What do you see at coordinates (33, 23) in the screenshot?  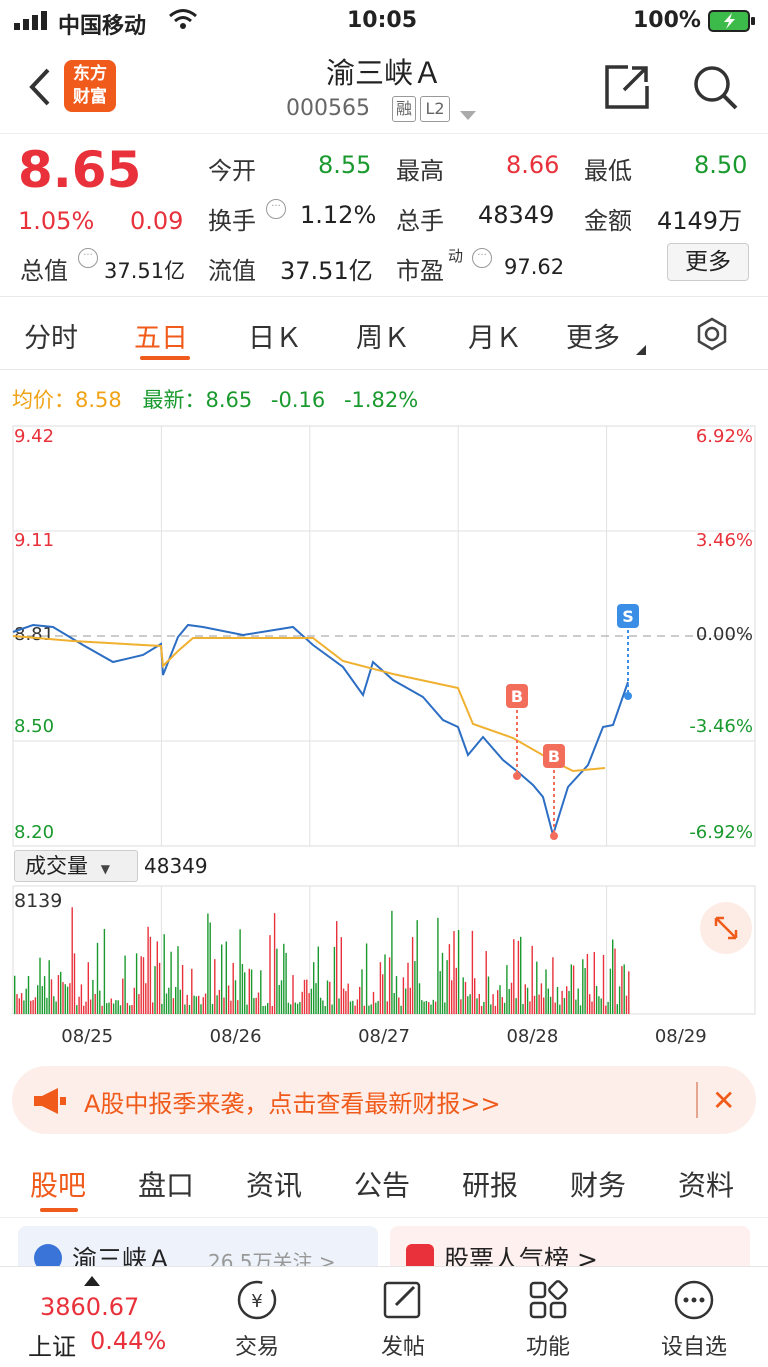 I see `signal-icon` at bounding box center [33, 23].